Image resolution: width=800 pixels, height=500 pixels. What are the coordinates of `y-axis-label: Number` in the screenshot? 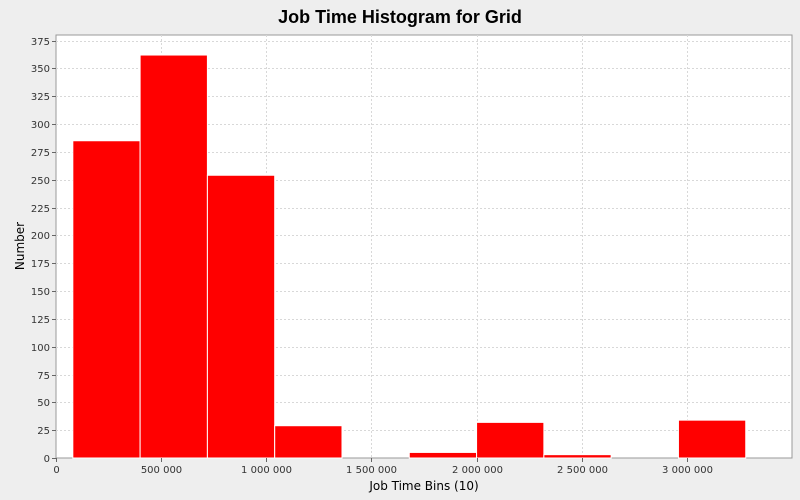 It's located at (20, 246).